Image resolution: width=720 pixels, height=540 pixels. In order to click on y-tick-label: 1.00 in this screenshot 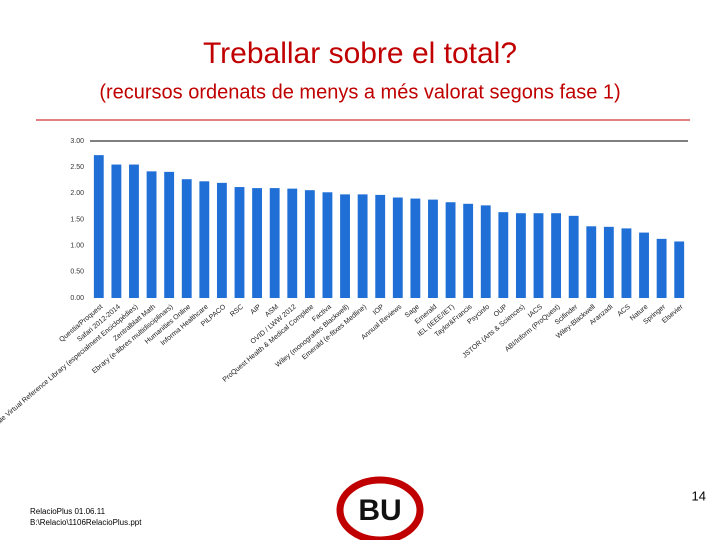, I will do `click(77, 246)`.